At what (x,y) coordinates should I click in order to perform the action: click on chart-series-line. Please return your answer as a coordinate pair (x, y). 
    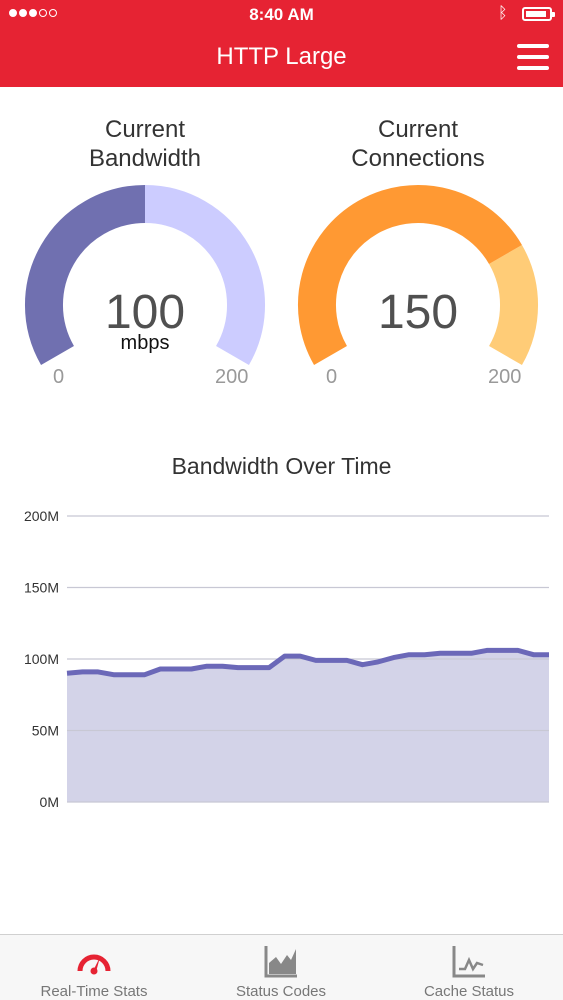
    Looking at the image, I should click on (307, 662).